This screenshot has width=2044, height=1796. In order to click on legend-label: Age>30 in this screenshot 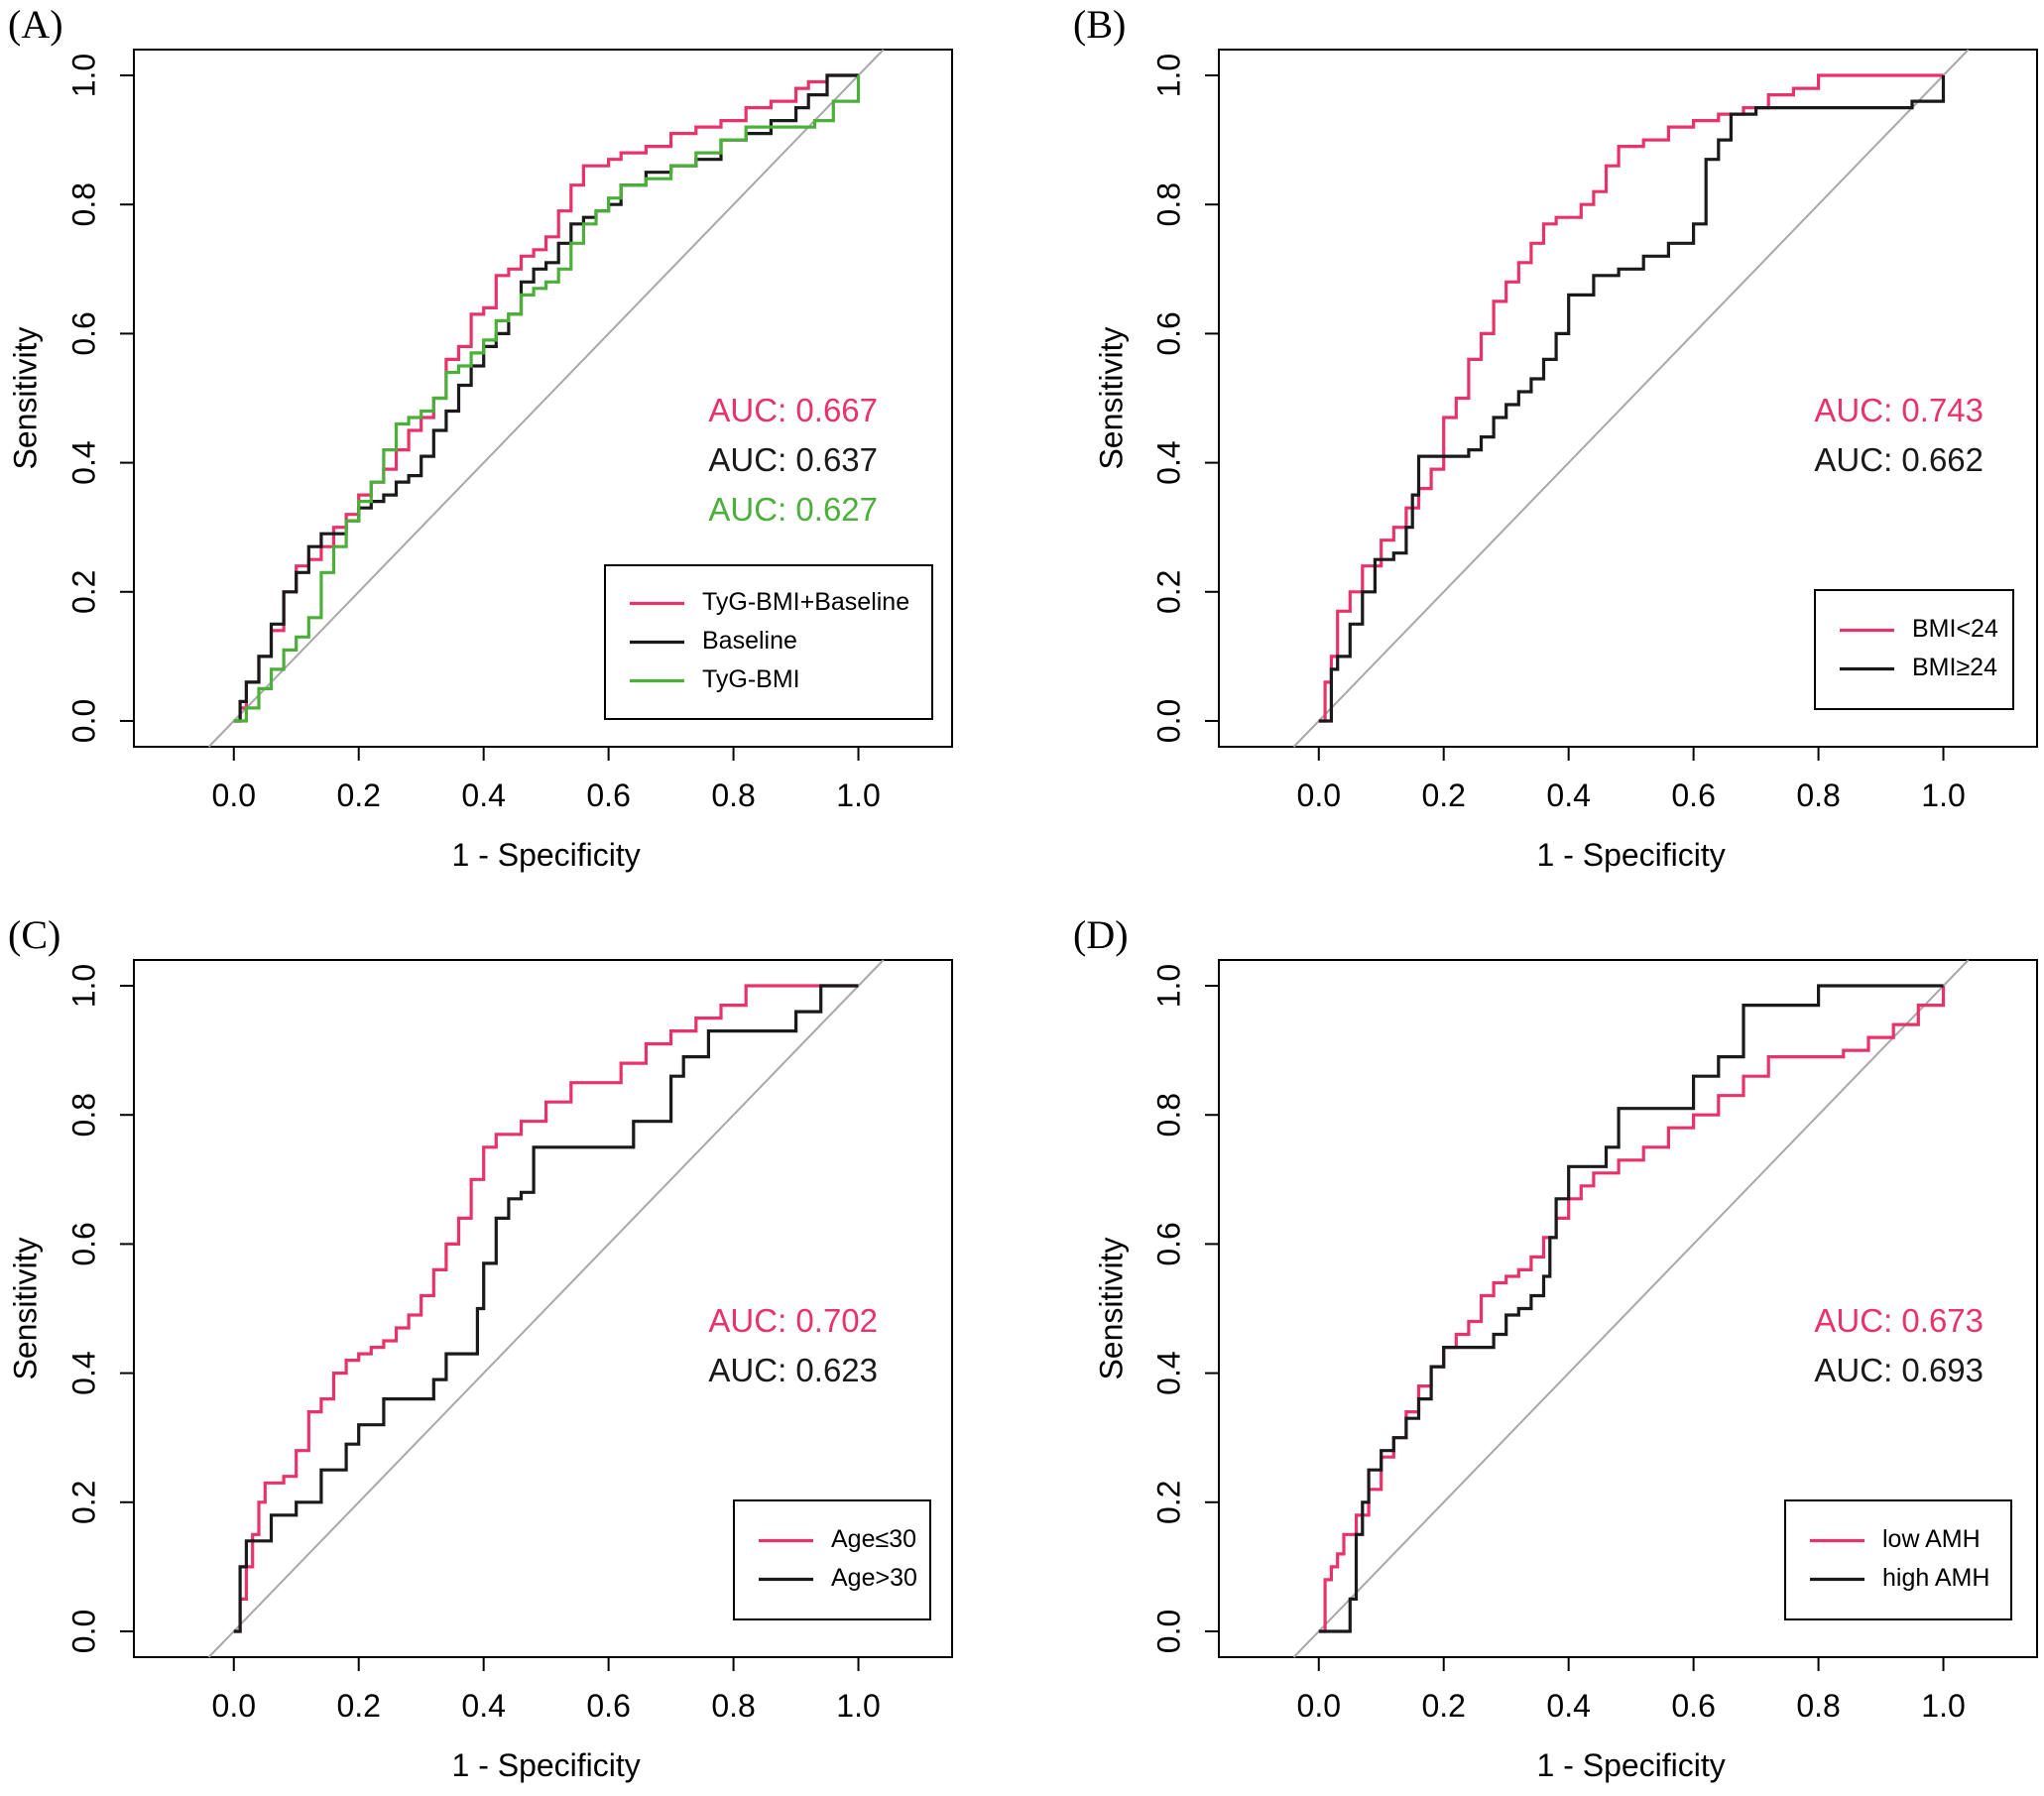, I will do `click(874, 1578)`.